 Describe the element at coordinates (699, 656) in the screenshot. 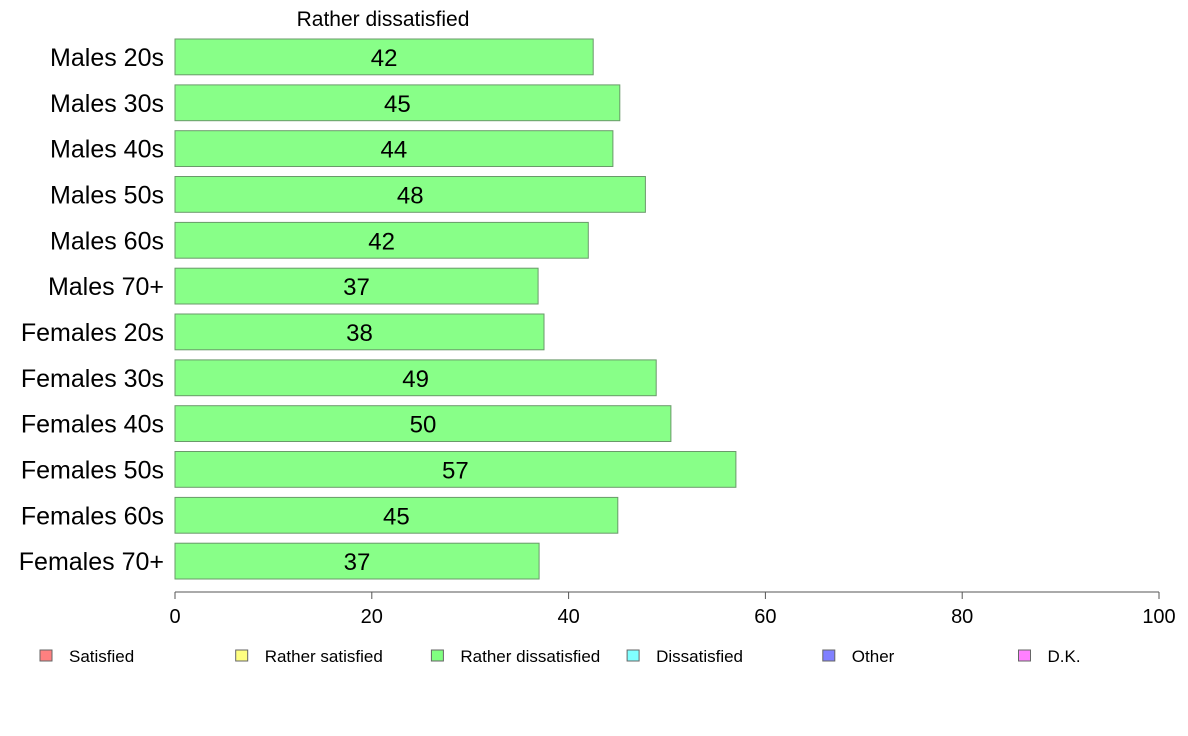

I see `legend-label: Dissatisfied` at that location.